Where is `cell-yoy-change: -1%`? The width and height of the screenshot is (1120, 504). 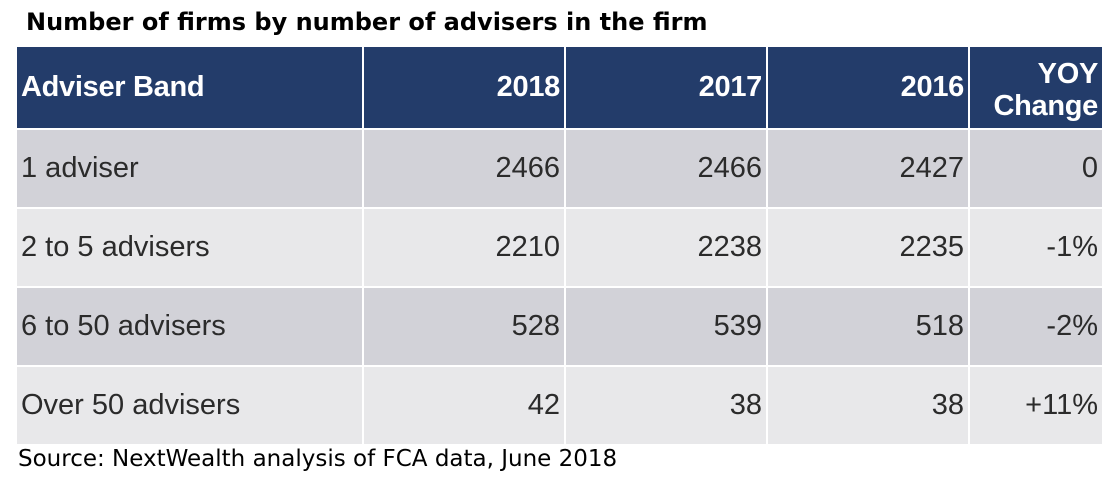
cell-yoy-change: -1% is located at coordinates (1036, 247).